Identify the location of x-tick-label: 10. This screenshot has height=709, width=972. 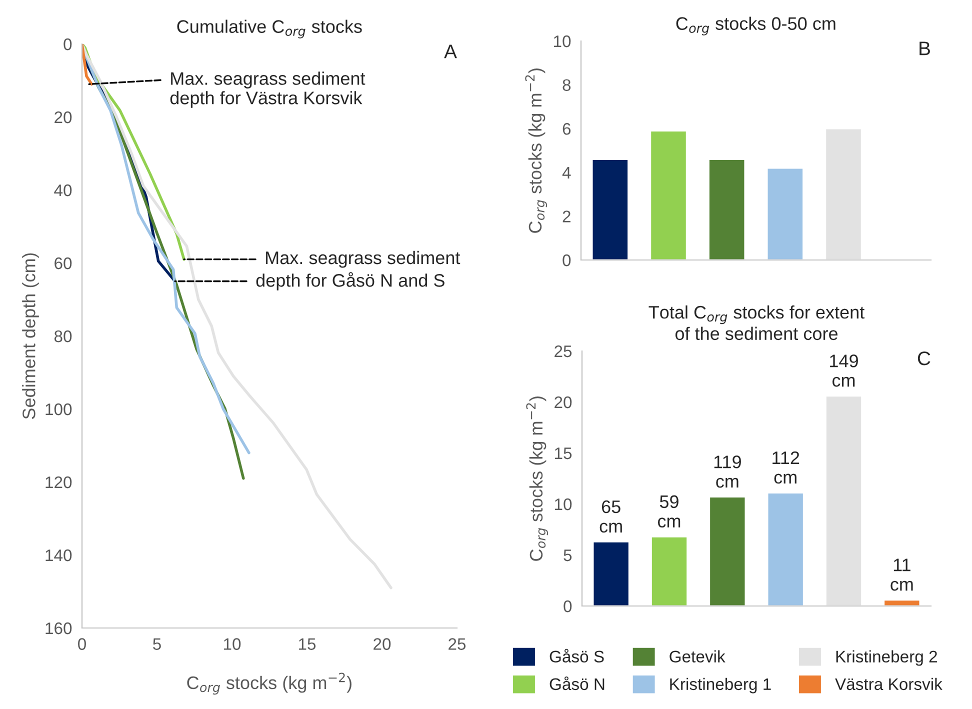
(232, 644).